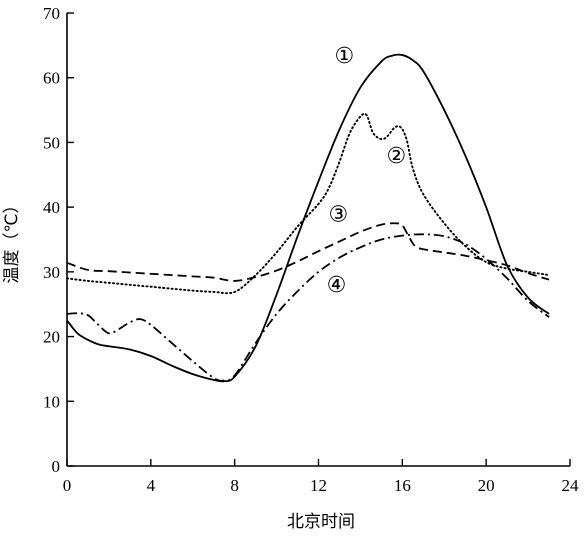 This screenshot has width=584, height=539. I want to click on series-label-2: ②, so click(396, 156).